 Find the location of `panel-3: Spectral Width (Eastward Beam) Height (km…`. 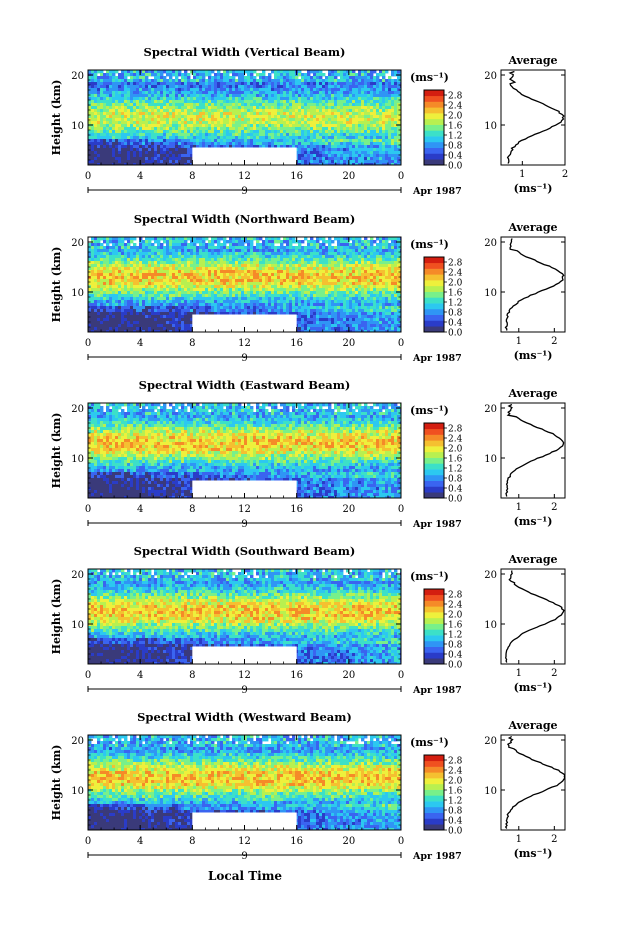

panel-3: Spectral Width (Eastward Beam) Height (km… is located at coordinates (308, 454).